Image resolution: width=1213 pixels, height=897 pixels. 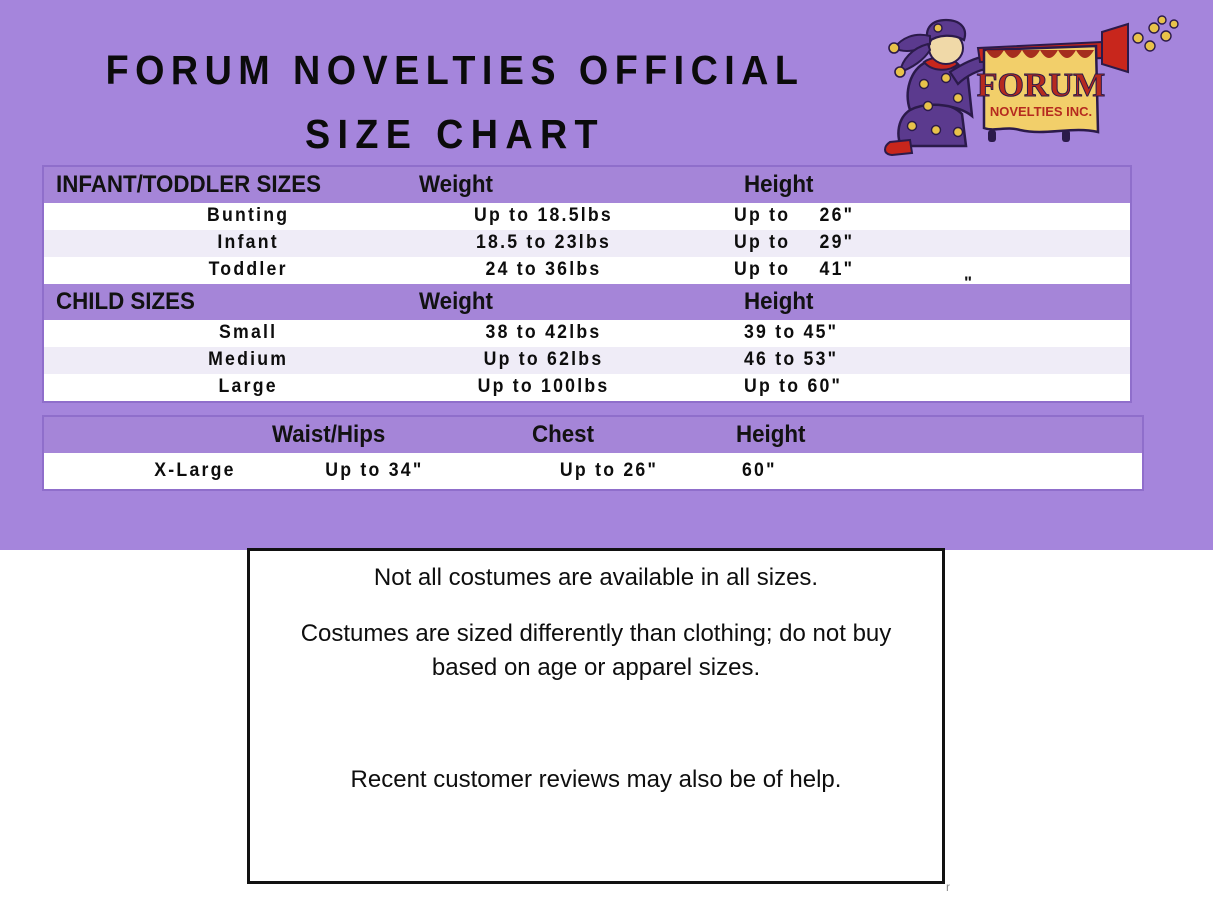 I want to click on cell-height: 39 to 45", so click(x=791, y=332).